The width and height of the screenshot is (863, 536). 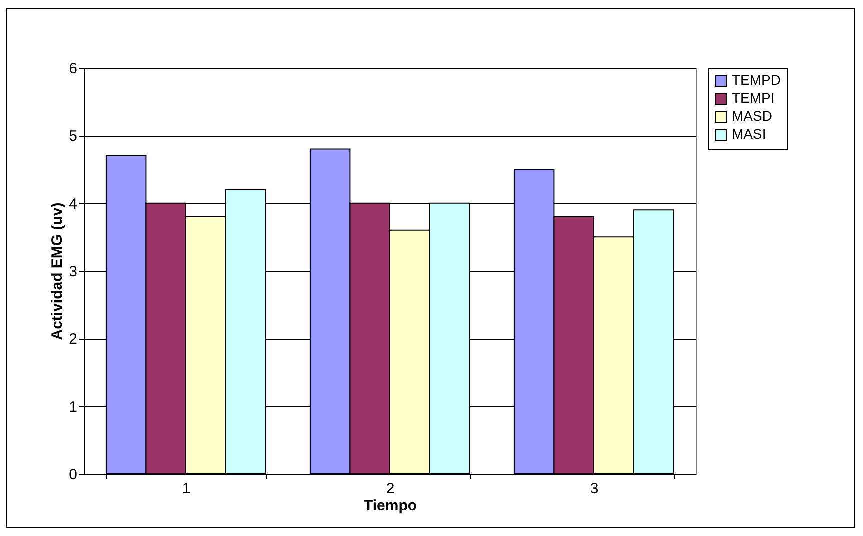 What do you see at coordinates (594, 489) in the screenshot?
I see `x-tick-label: 3` at bounding box center [594, 489].